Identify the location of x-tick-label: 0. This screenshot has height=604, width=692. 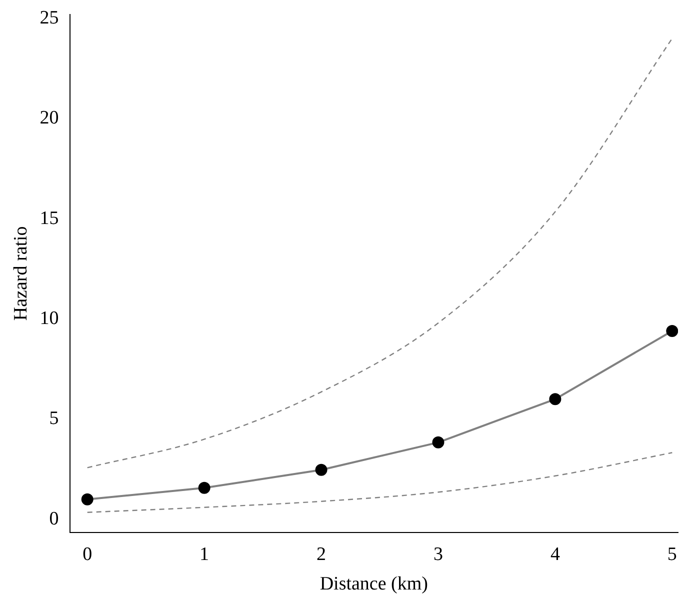
(87, 554).